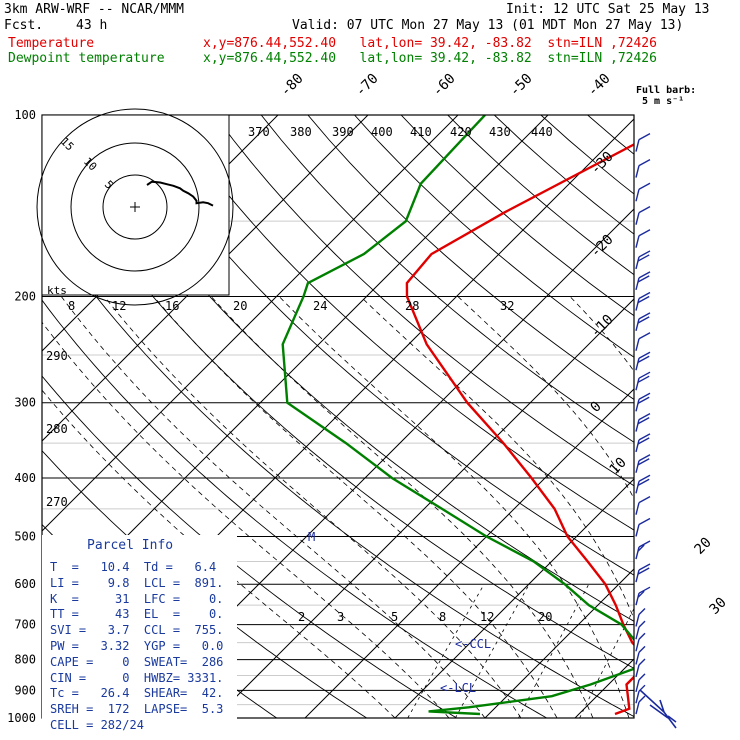 The image size is (740, 740). I want to click on parcel-info-row: CAPE = 0 SWEAT= 286, so click(137, 661).